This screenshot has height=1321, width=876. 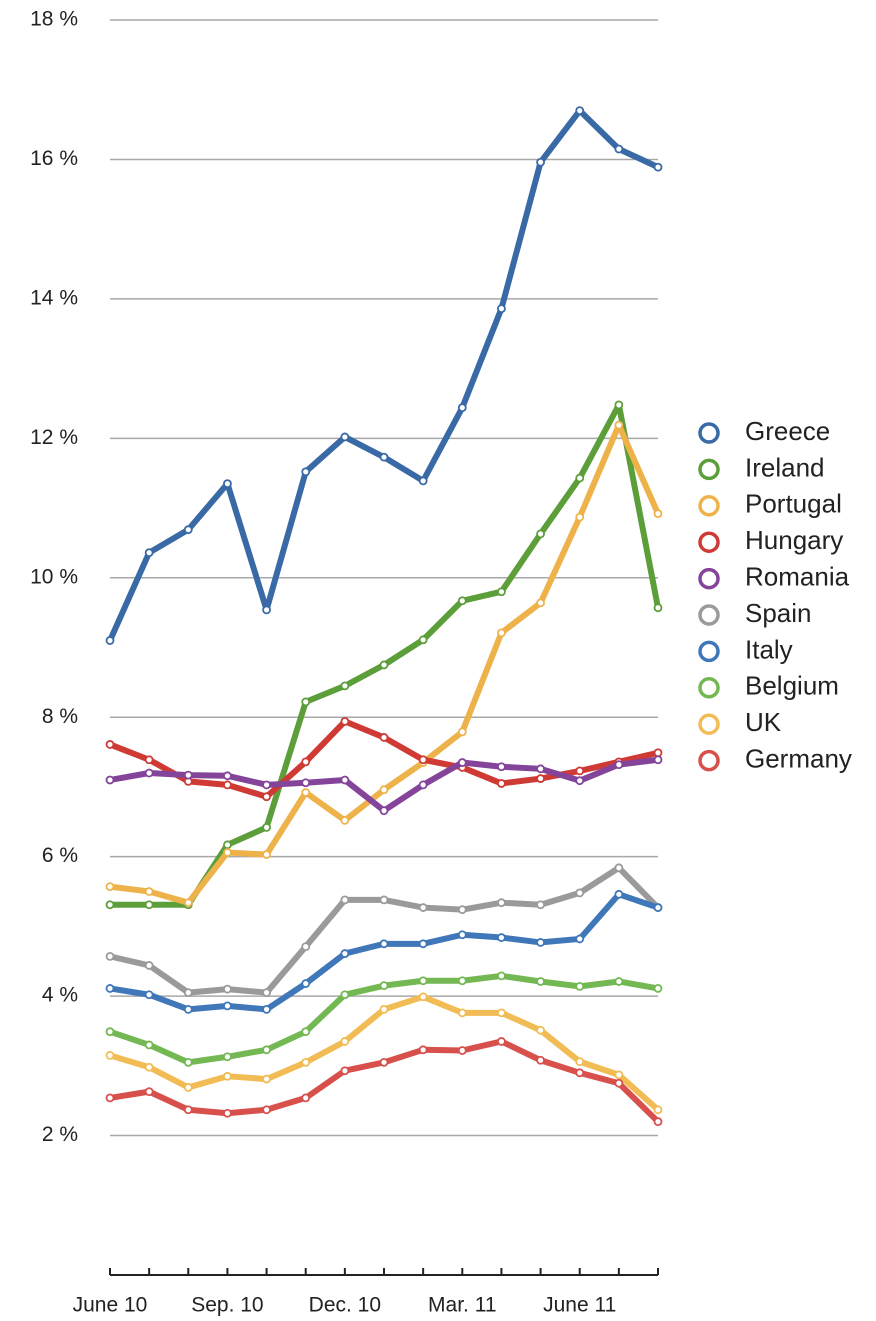 What do you see at coordinates (794, 540) in the screenshot?
I see `legend-label: Hungary` at bounding box center [794, 540].